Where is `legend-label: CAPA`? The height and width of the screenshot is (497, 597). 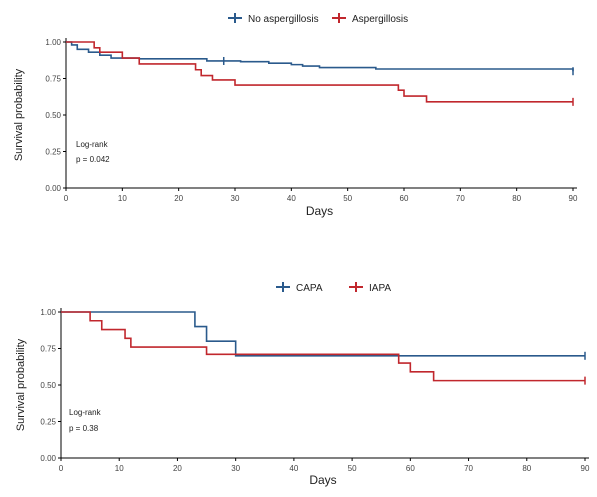 legend-label: CAPA is located at coordinates (309, 288).